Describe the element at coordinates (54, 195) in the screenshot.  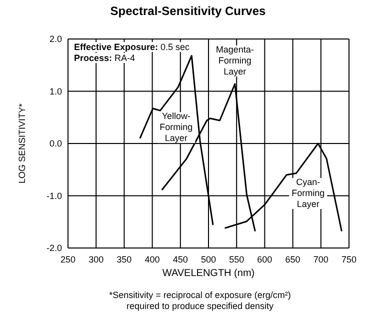
I see `y-tick-label: -1.0` at that location.